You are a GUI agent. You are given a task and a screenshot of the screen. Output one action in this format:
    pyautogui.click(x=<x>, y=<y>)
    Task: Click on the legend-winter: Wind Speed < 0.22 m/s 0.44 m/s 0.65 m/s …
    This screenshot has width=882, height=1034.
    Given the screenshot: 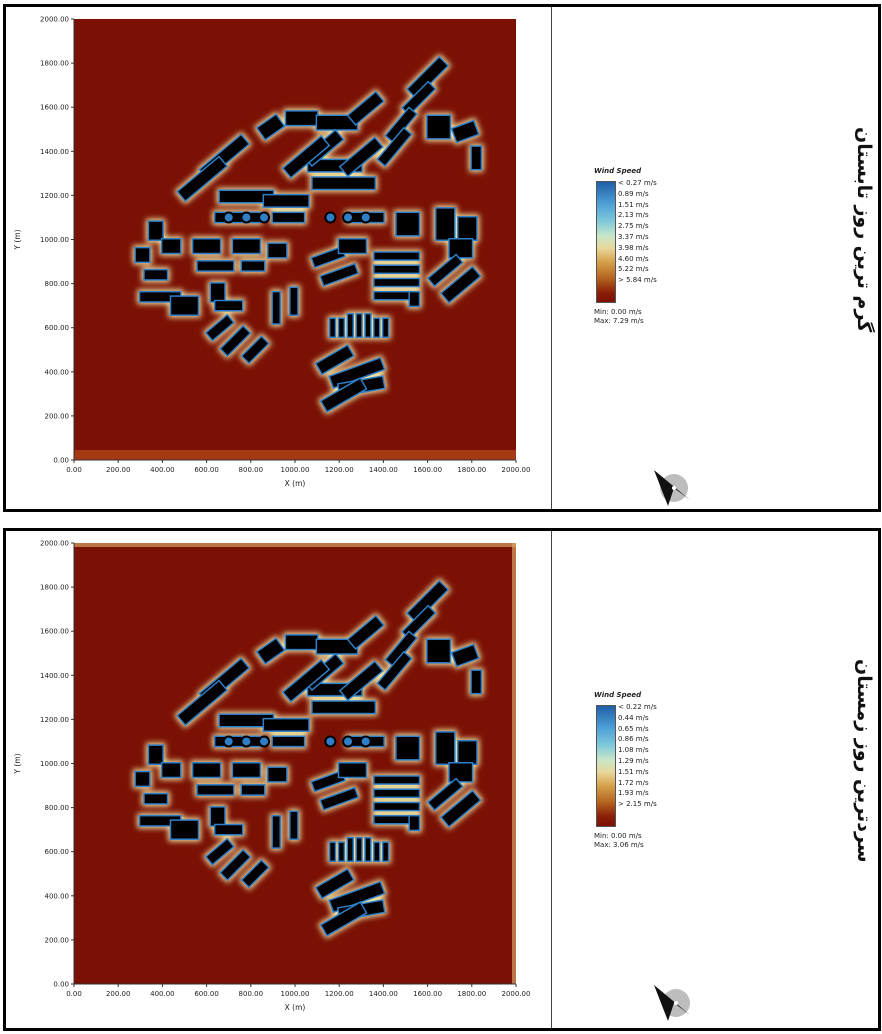 What is the action you would take?
    pyautogui.click(x=625, y=770)
    